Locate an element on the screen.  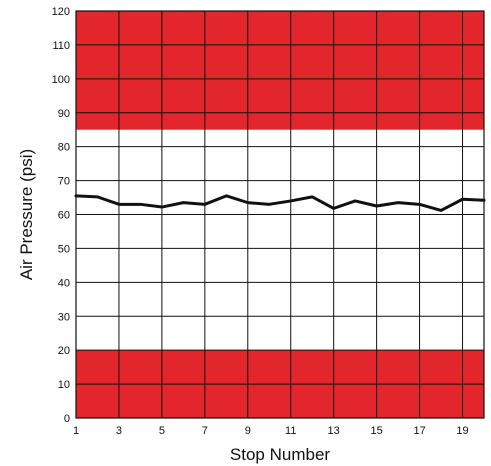
x-tick-label: 9 is located at coordinates (248, 431).